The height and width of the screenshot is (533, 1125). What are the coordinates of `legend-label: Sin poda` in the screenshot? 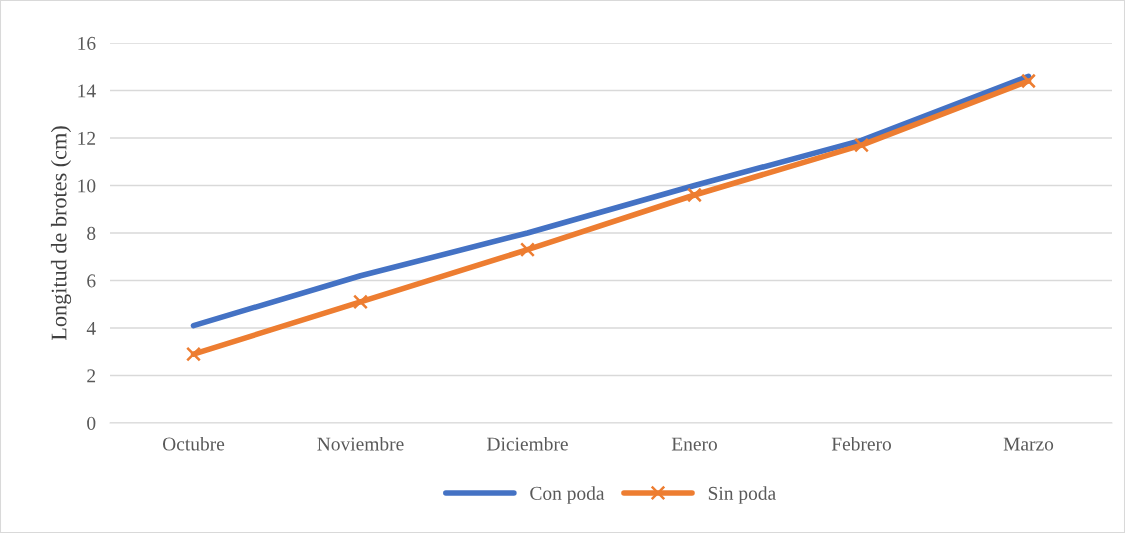 It's located at (742, 495).